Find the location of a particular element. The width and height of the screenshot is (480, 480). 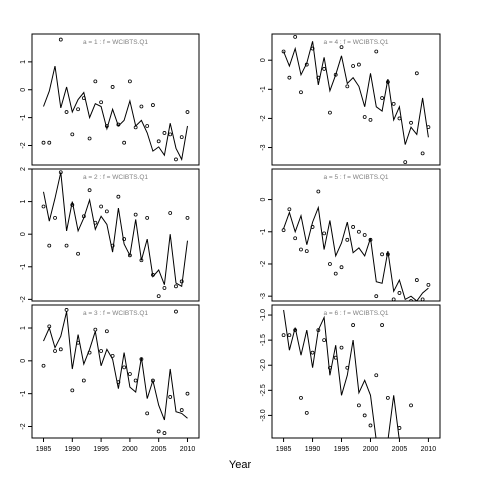

panel-2: a = 4 : f = WCIBTS.Q1 -3 -2 -1 0 is located at coordinates (350, 99).